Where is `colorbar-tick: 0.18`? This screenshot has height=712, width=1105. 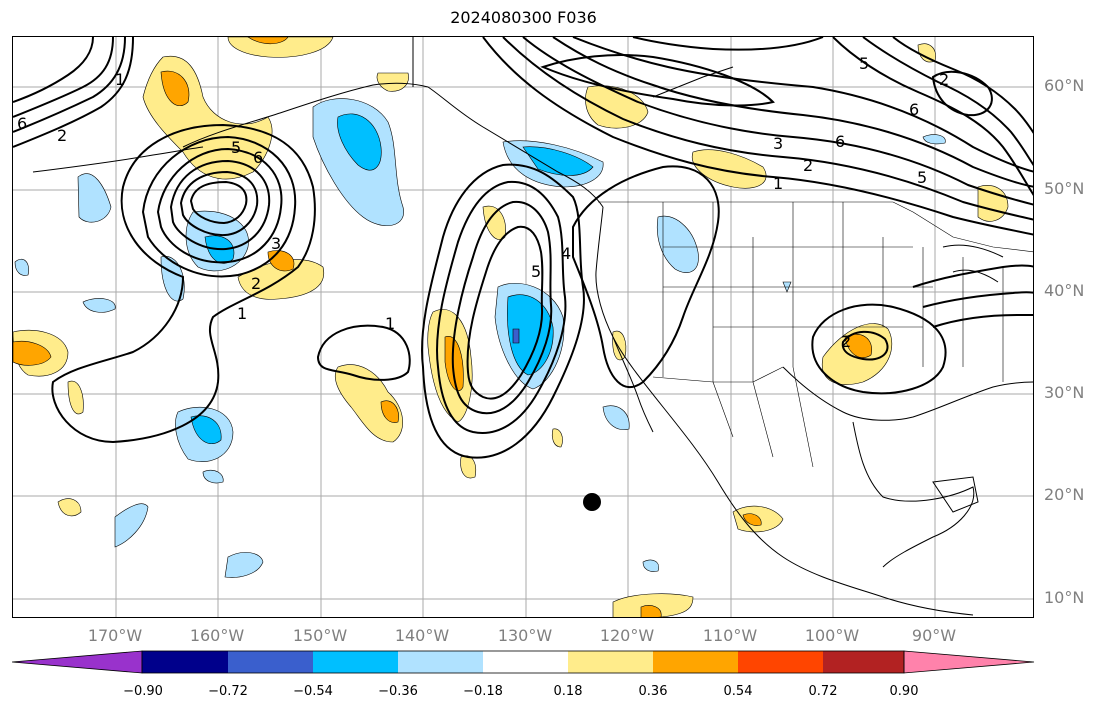 colorbar-tick: 0.18 is located at coordinates (568, 691).